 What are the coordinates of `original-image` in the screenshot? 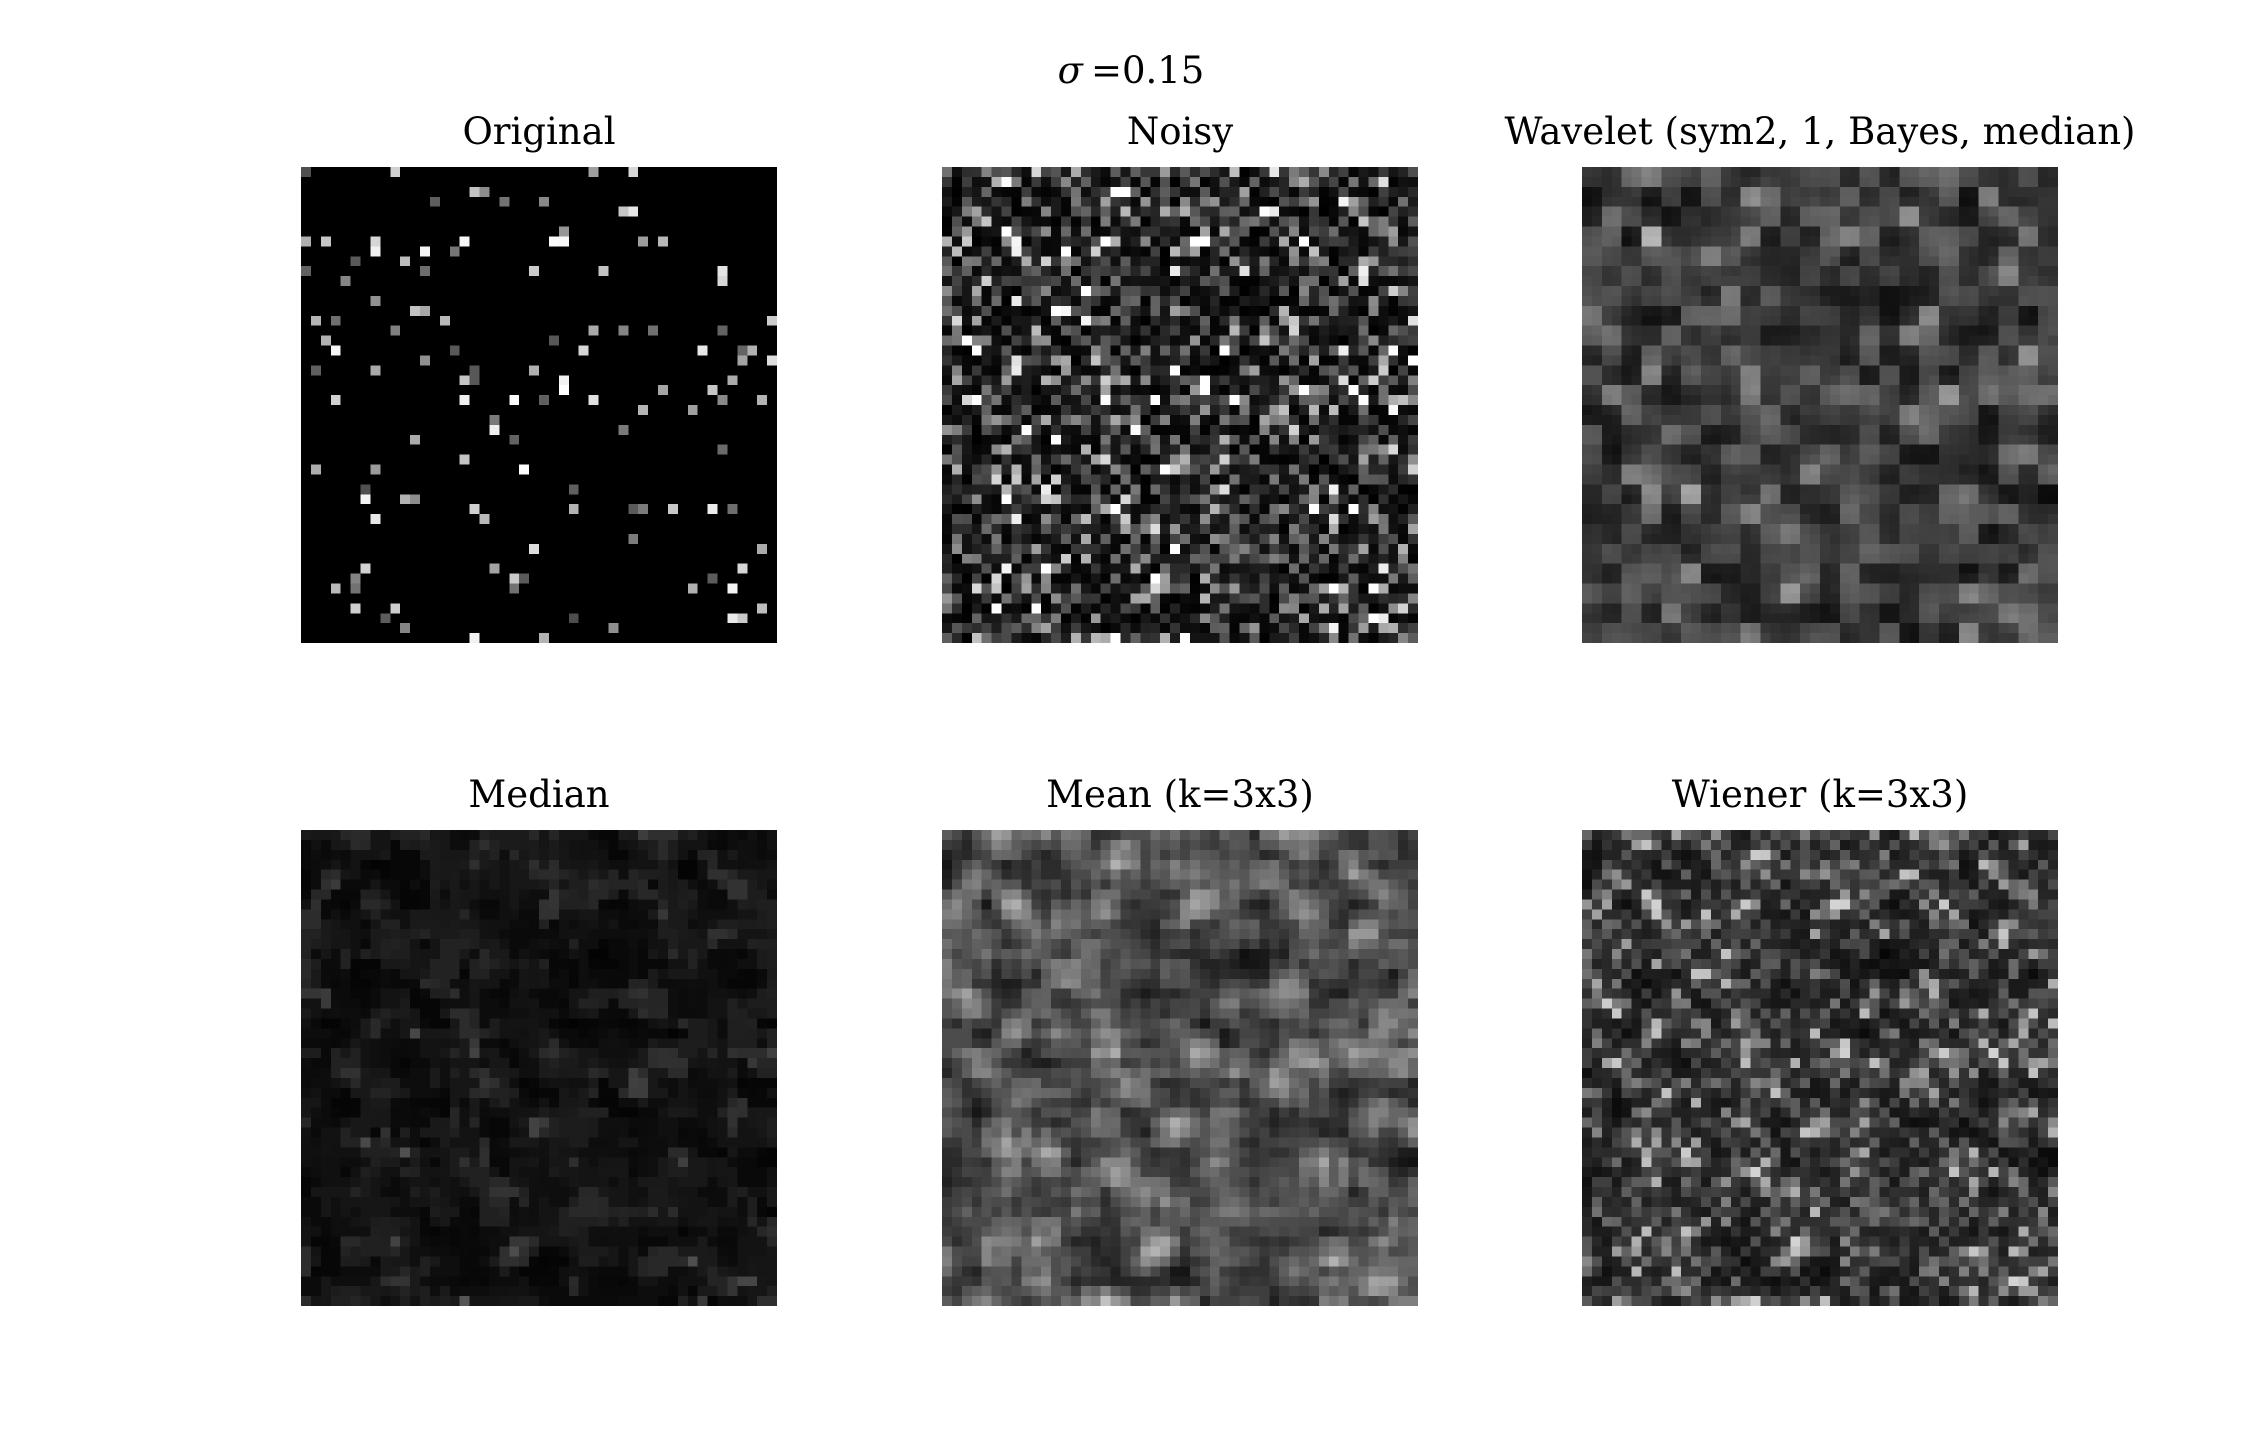 It's located at (539, 405).